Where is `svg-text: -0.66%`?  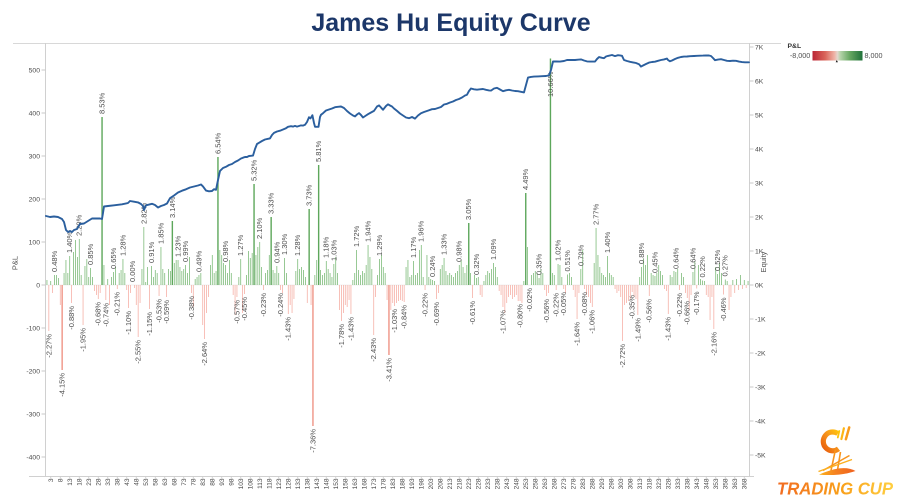 svg-text: -0.66% is located at coordinates (687, 313).